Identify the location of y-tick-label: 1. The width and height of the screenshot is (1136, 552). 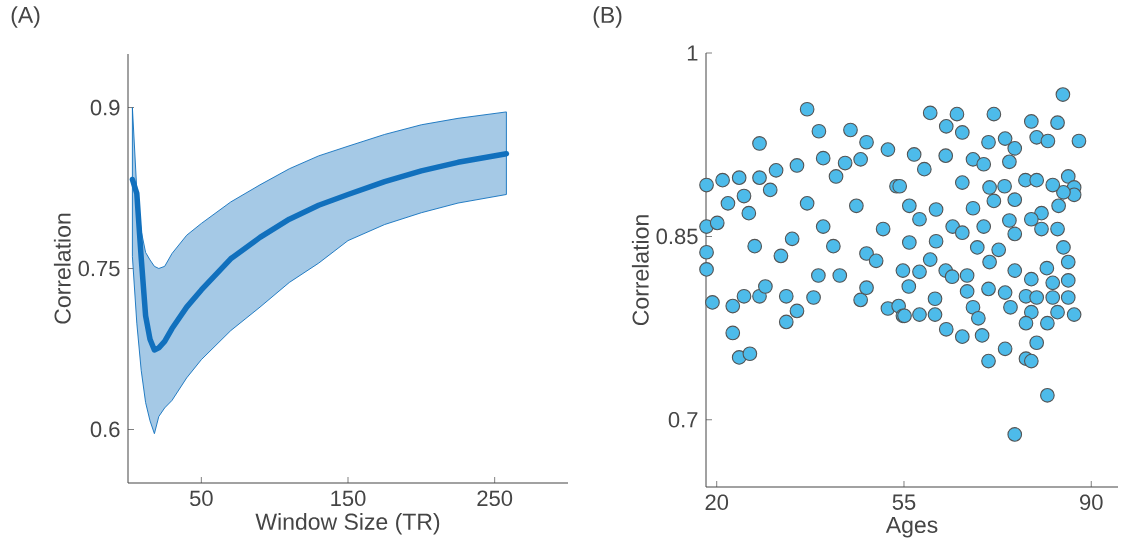
(692, 53).